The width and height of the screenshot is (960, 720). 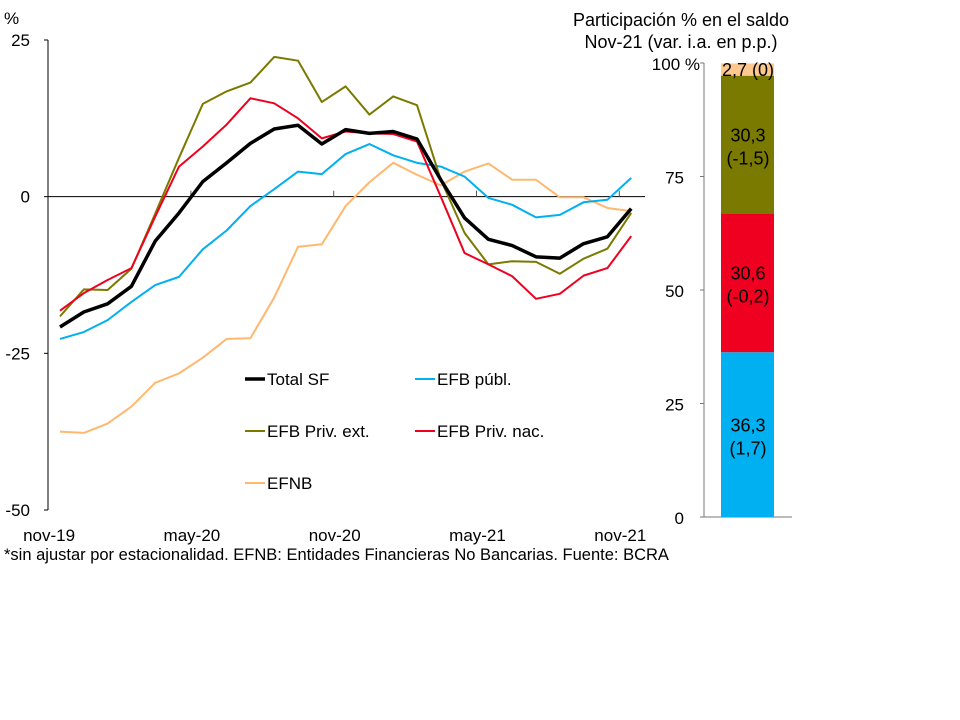 I want to click on y-tick-label: -25, so click(x=17, y=353).